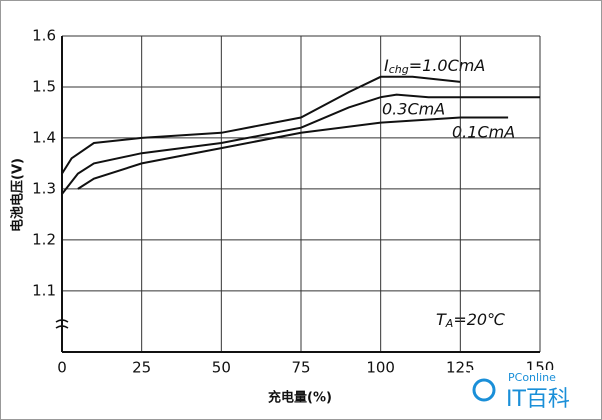  Describe the element at coordinates (460, 368) in the screenshot. I see `x-tick-label: 125` at that location.